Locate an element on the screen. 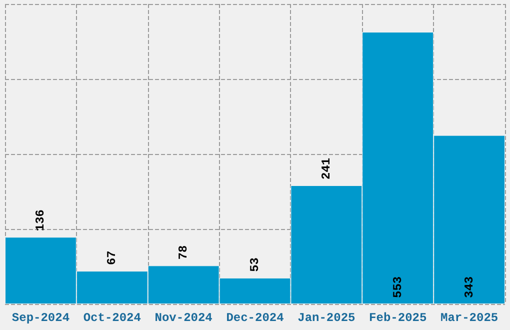  data-label: 53 is located at coordinates (255, 265).